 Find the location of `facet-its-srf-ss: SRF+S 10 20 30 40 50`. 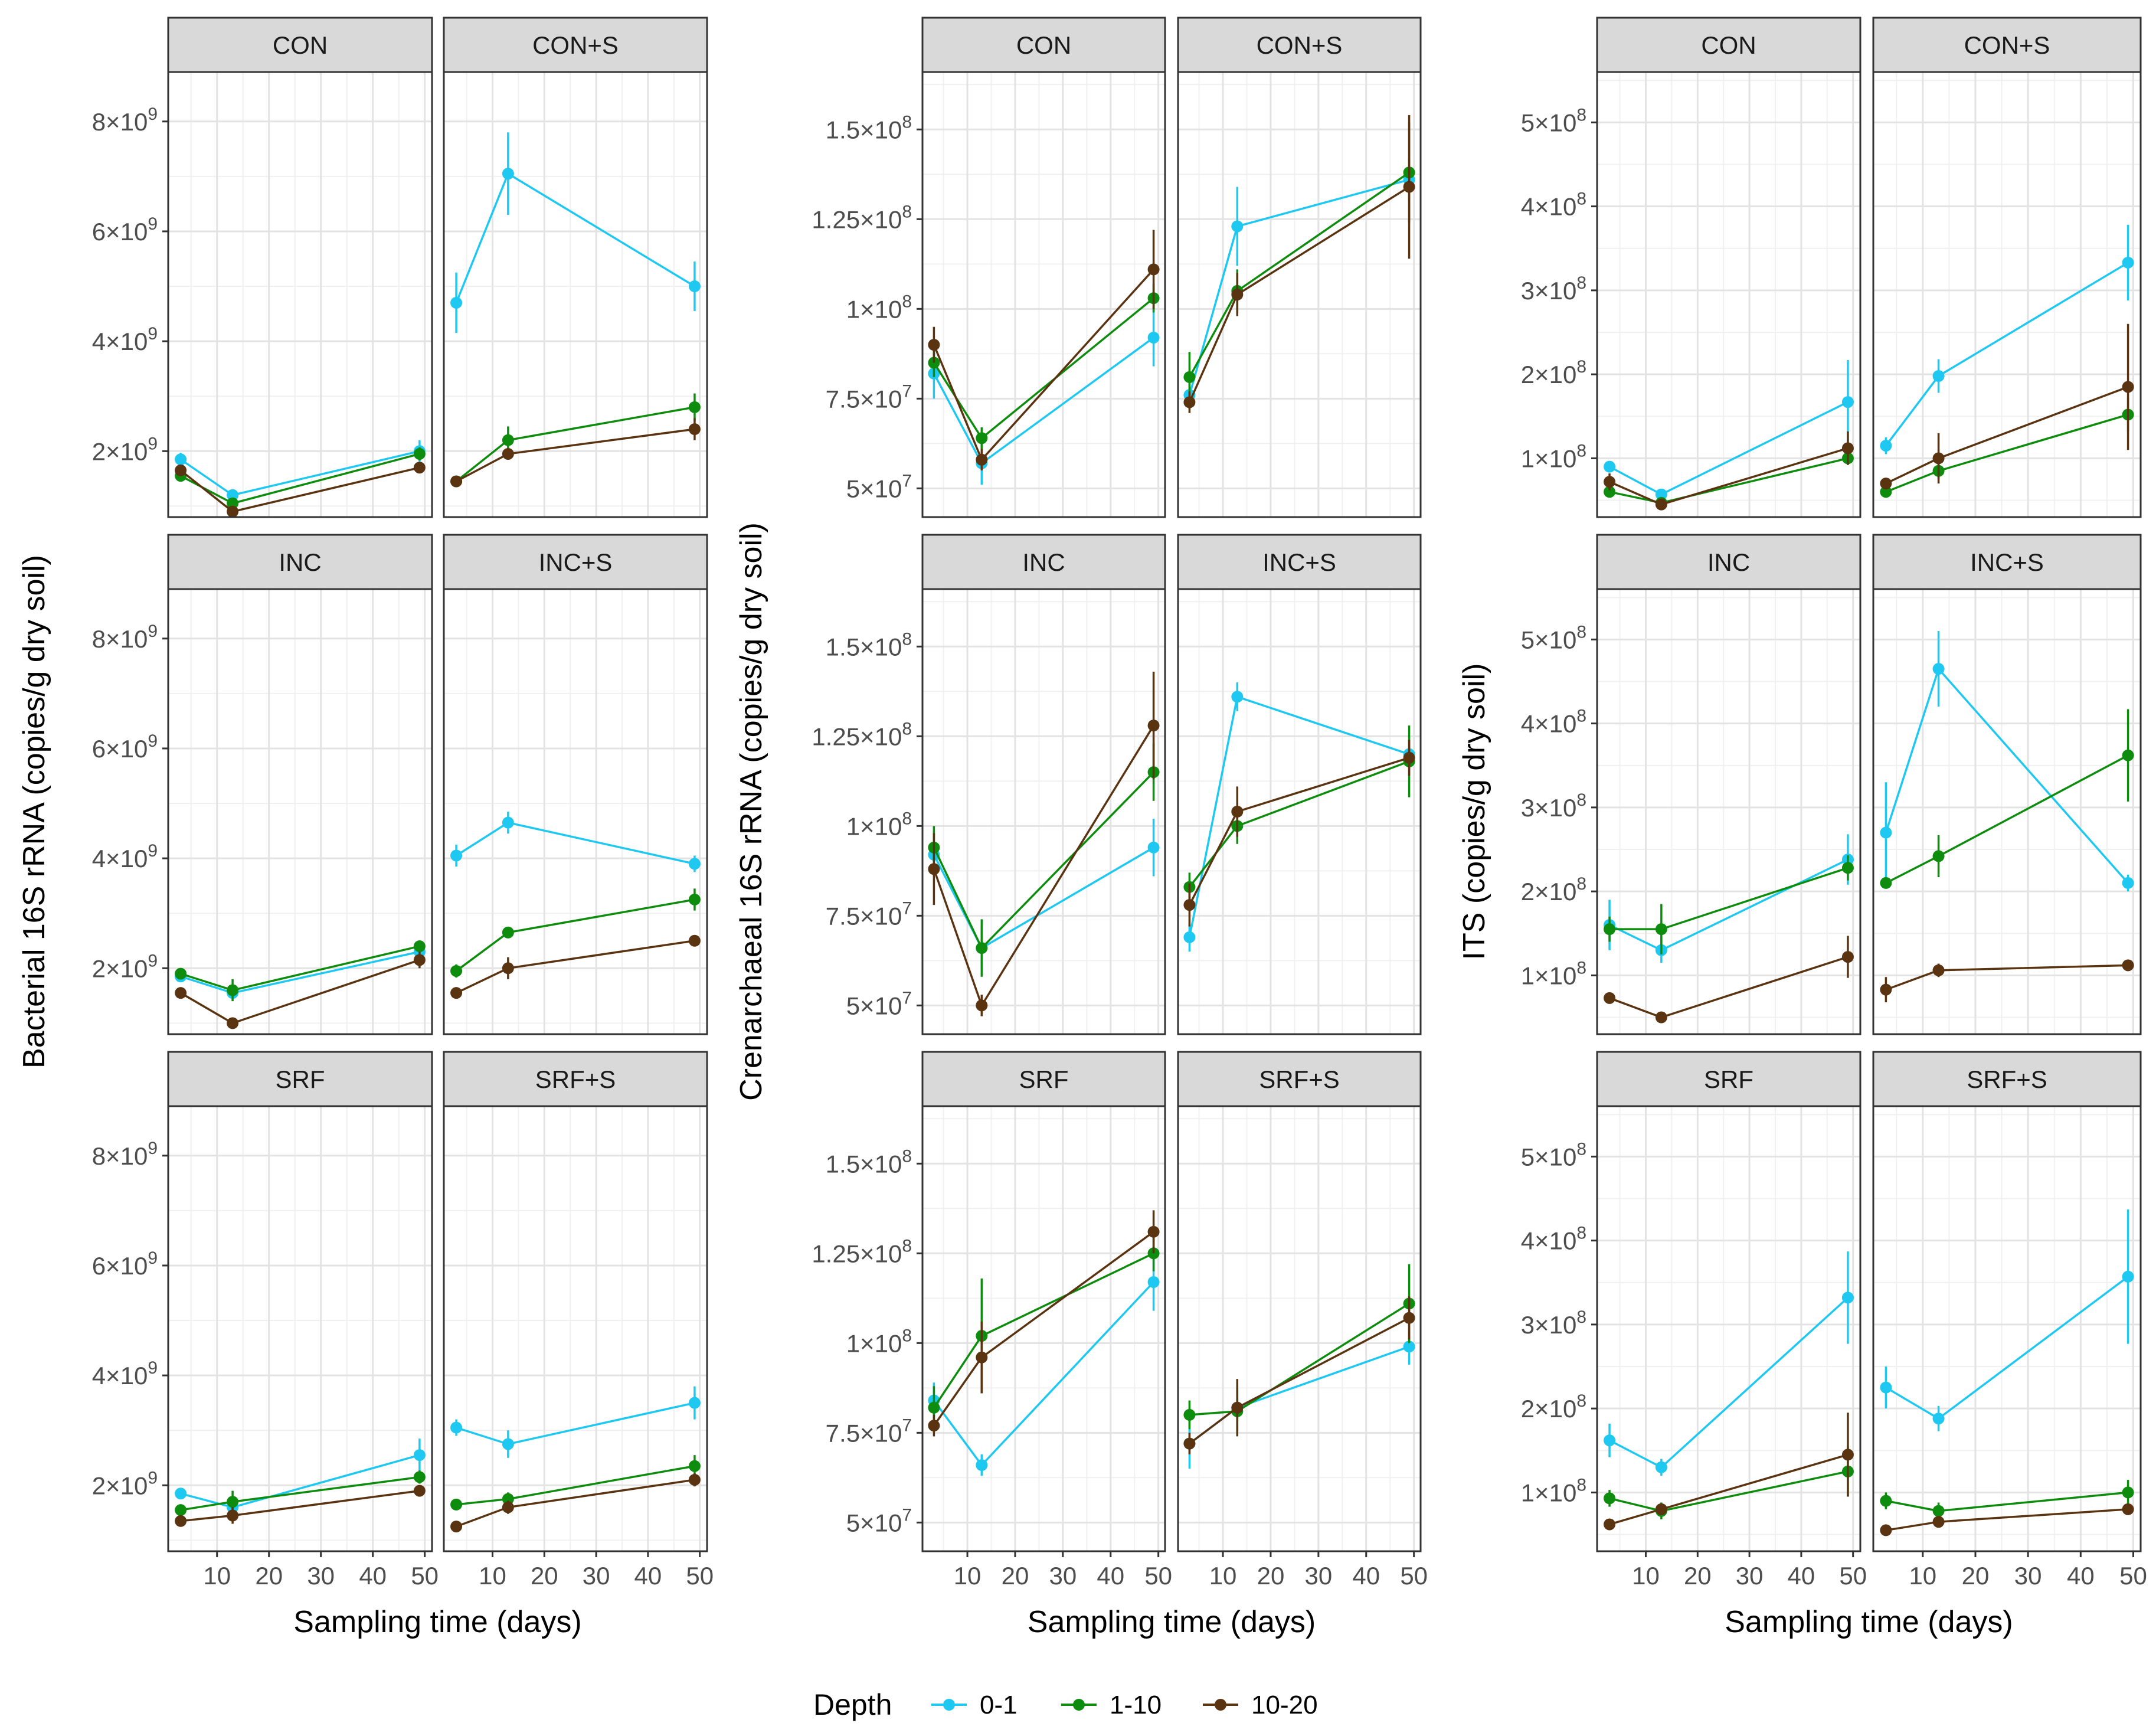

facet-its-srf-ss: SRF+S 10 20 30 40 50 is located at coordinates (2009, 1320).